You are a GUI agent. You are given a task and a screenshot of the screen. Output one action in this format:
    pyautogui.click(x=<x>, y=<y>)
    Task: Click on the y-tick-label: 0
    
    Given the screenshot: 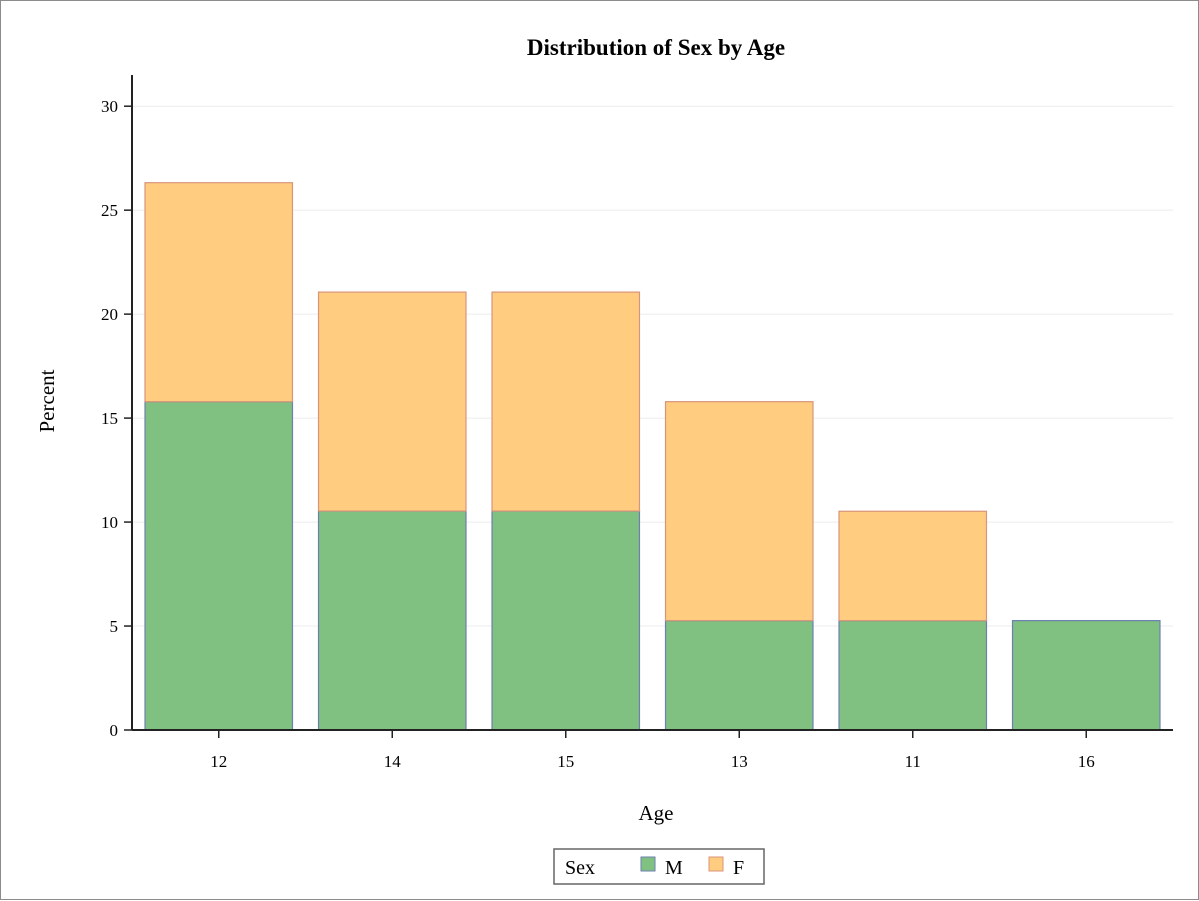 What is the action you would take?
    pyautogui.click(x=114, y=730)
    